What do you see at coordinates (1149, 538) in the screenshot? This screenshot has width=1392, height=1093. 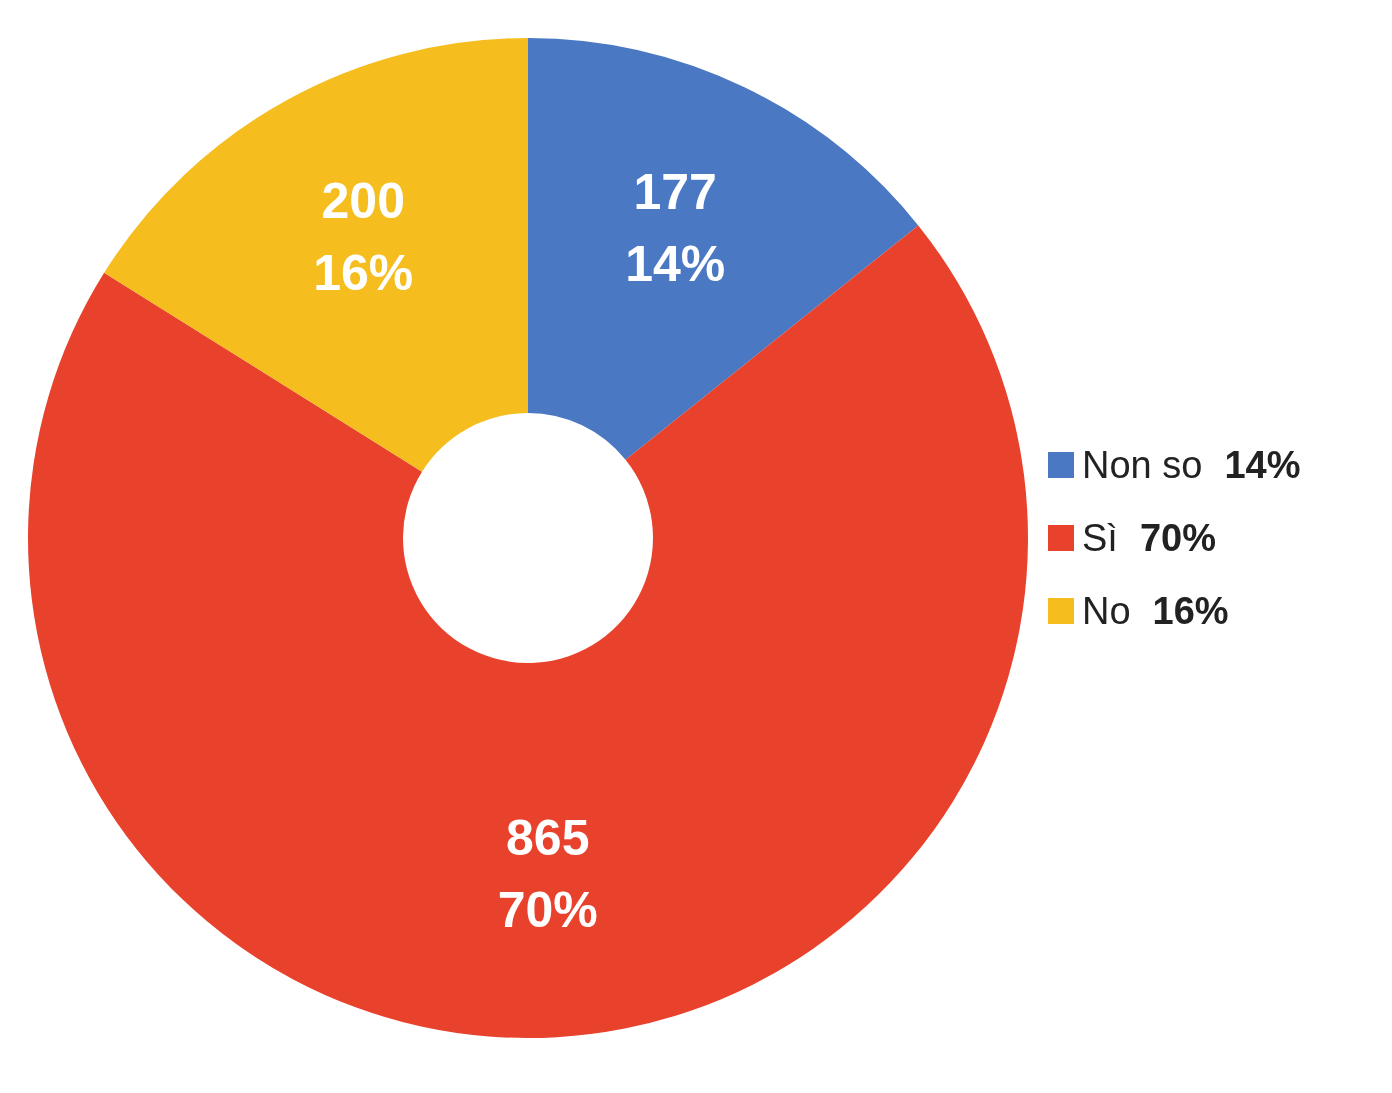 I see `legend-label: Sì 70%` at bounding box center [1149, 538].